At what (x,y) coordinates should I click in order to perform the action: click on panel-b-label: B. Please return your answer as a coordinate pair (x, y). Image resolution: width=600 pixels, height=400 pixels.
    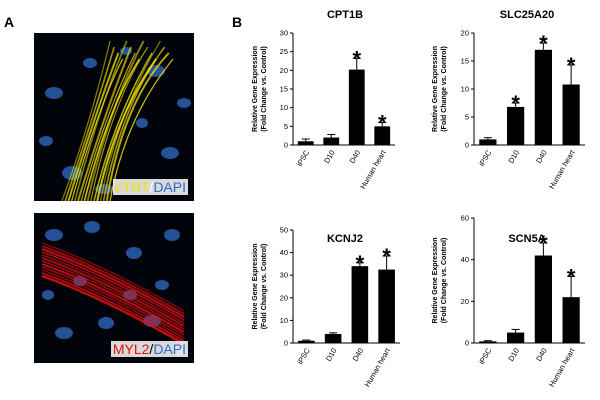
    Looking at the image, I should click on (237, 22).